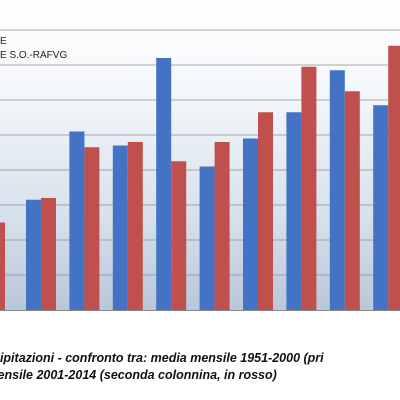 This screenshot has width=400, height=400. I want to click on bar-ott-series2, so click(352, 200).